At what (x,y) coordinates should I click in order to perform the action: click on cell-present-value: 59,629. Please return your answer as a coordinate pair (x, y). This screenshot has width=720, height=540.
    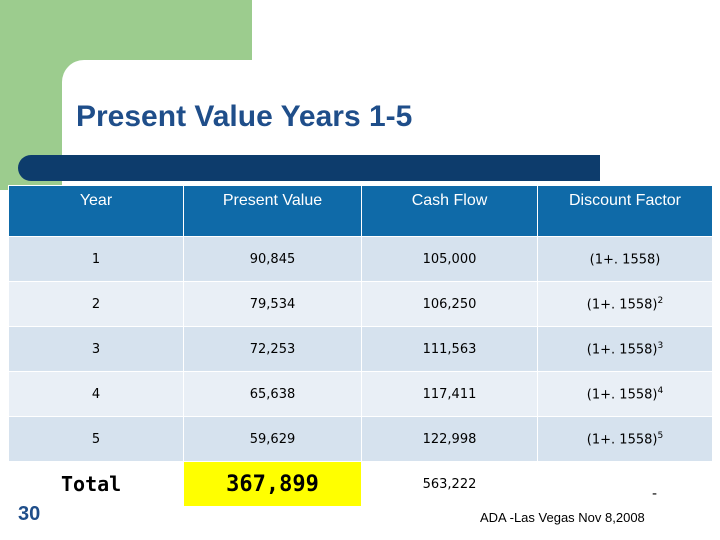
    Looking at the image, I should click on (272, 439).